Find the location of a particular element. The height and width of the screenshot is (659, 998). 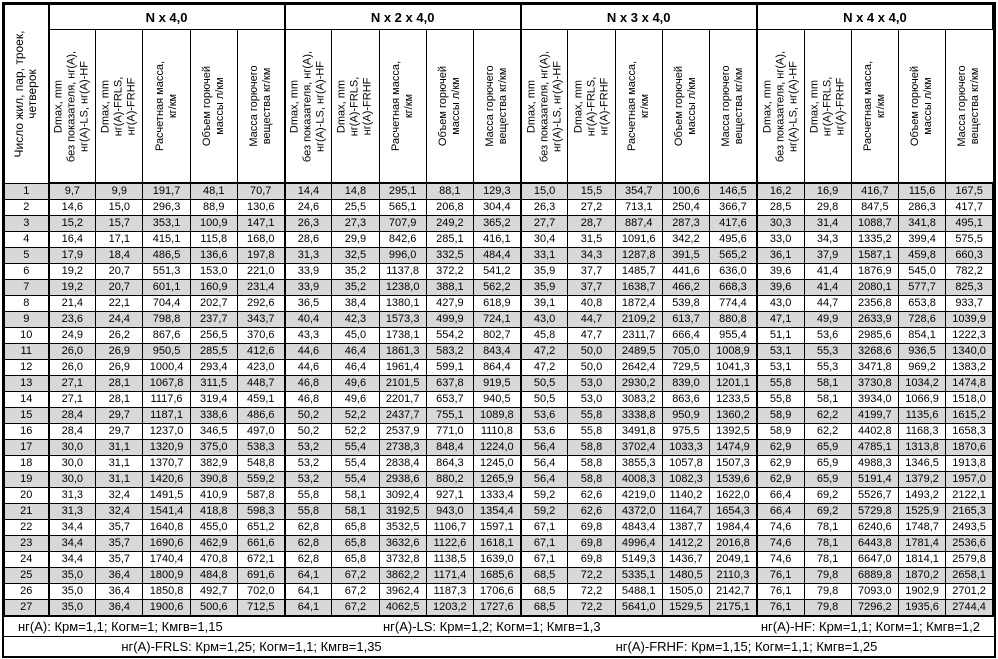

data-cell: 1491,5 is located at coordinates (166, 495).